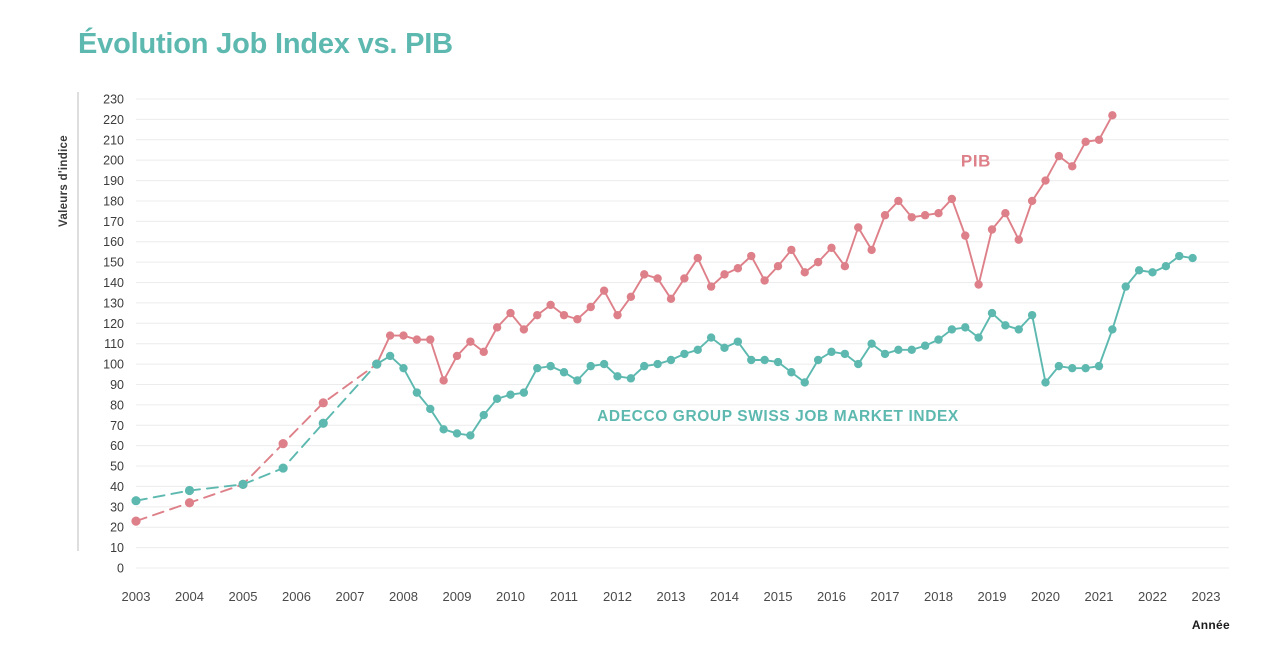 The width and height of the screenshot is (1288, 666). What do you see at coordinates (778, 416) in the screenshot?
I see `annotation-job-index: ADECCO GROUP SWISS JOB MARKET INDEX` at bounding box center [778, 416].